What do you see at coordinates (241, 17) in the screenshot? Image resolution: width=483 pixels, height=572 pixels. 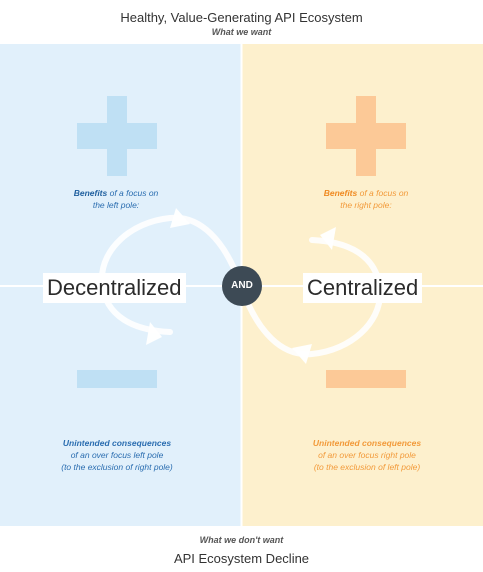 I see `diagram-title: Healthy, Value-Generating API Ecosystem` at bounding box center [241, 17].